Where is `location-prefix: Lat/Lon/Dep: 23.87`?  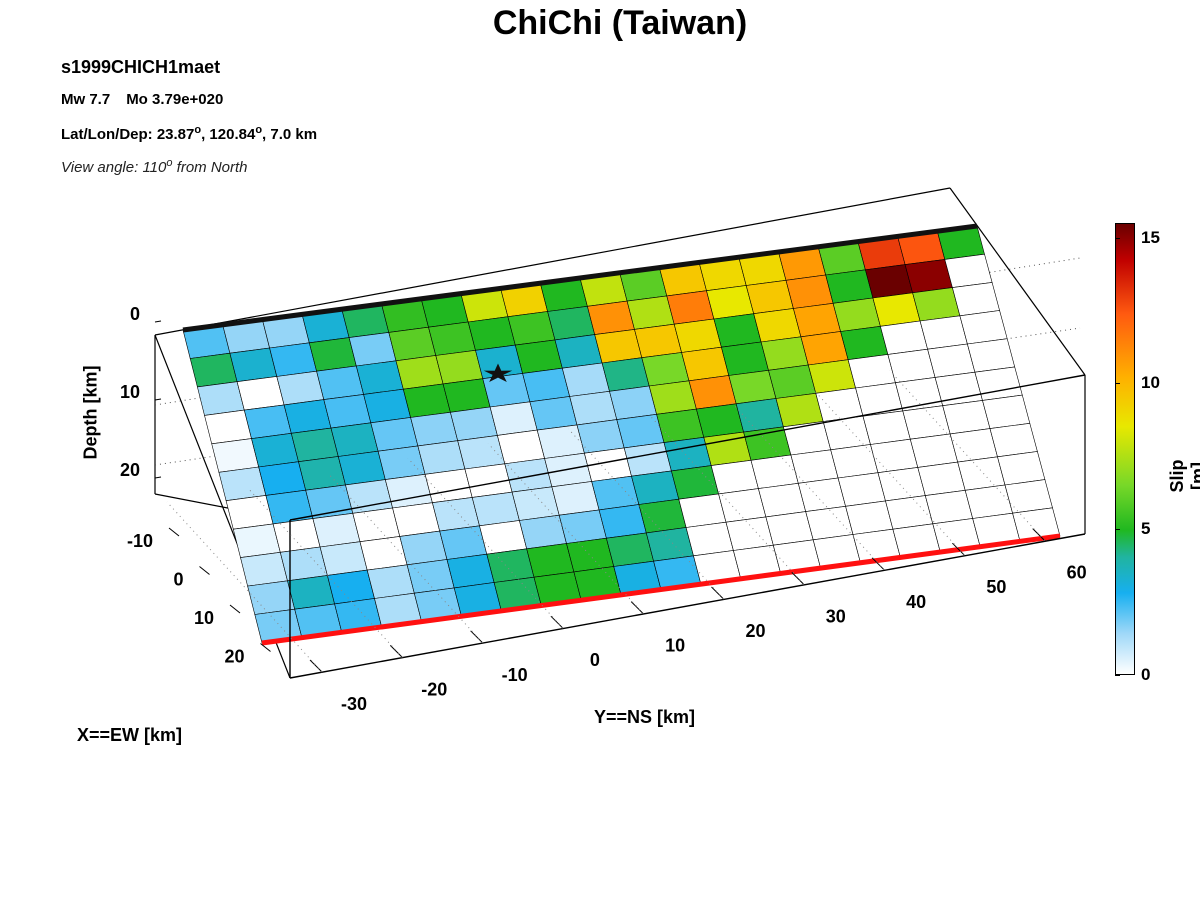
location-prefix: Lat/Lon/Dep: 23.87 is located at coordinates (128, 134).